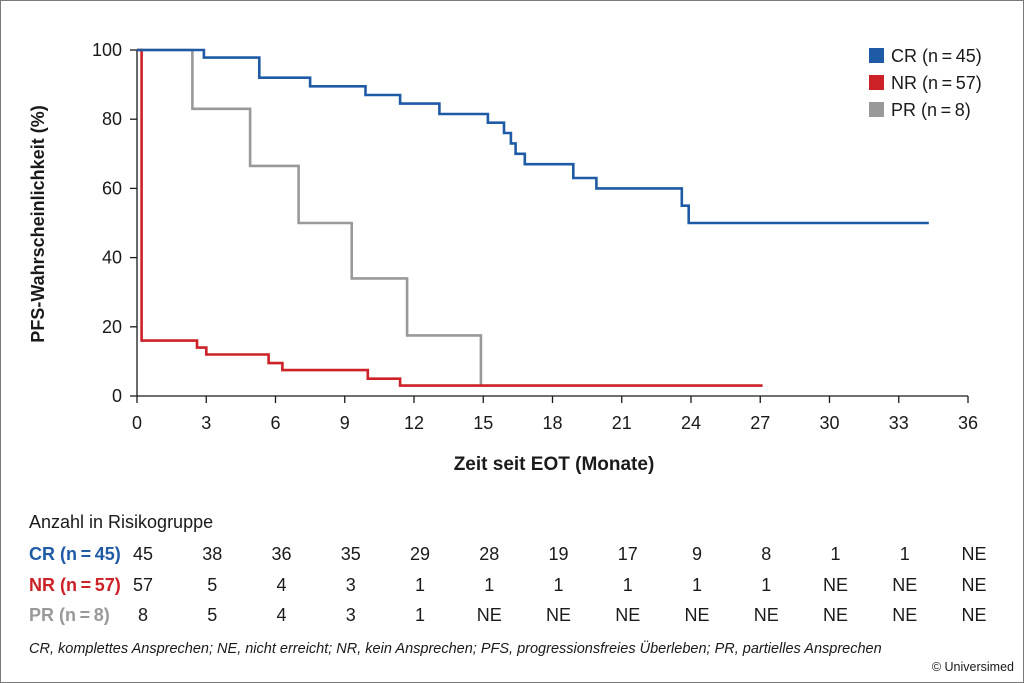  I want to click on risk-cell: 17, so click(627, 554).